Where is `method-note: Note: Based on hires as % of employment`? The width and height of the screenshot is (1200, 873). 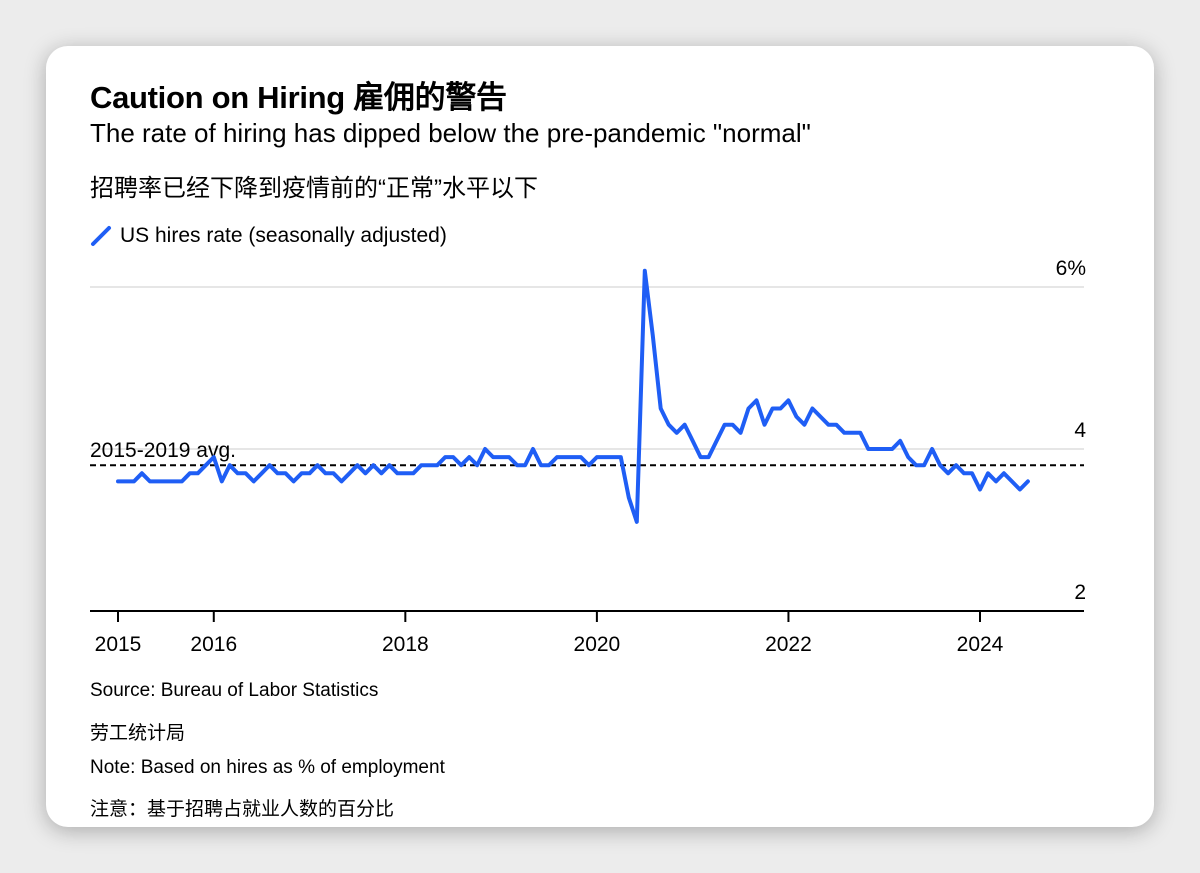 method-note: Note: Based on hires as % of employment is located at coordinates (267, 767).